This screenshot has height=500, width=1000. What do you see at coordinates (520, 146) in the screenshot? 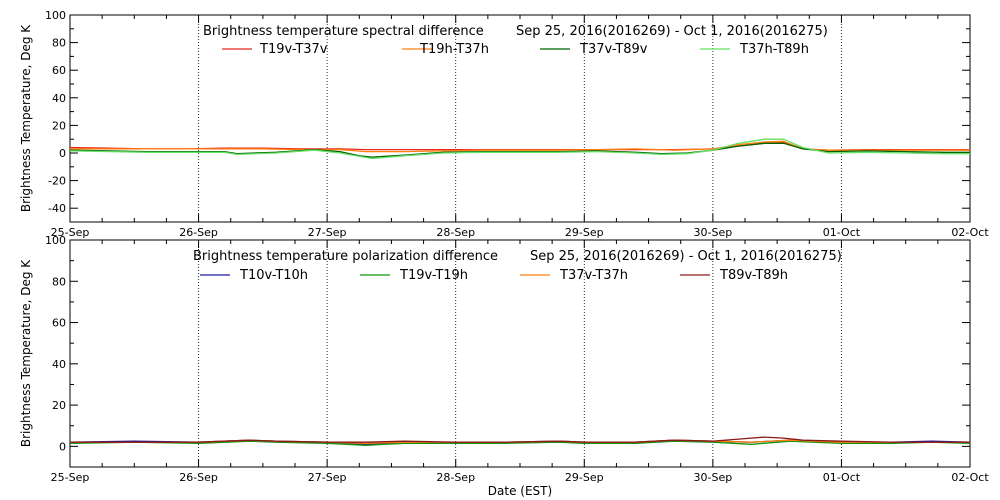
I see `series-line-t19h-t37h` at bounding box center [520, 146].